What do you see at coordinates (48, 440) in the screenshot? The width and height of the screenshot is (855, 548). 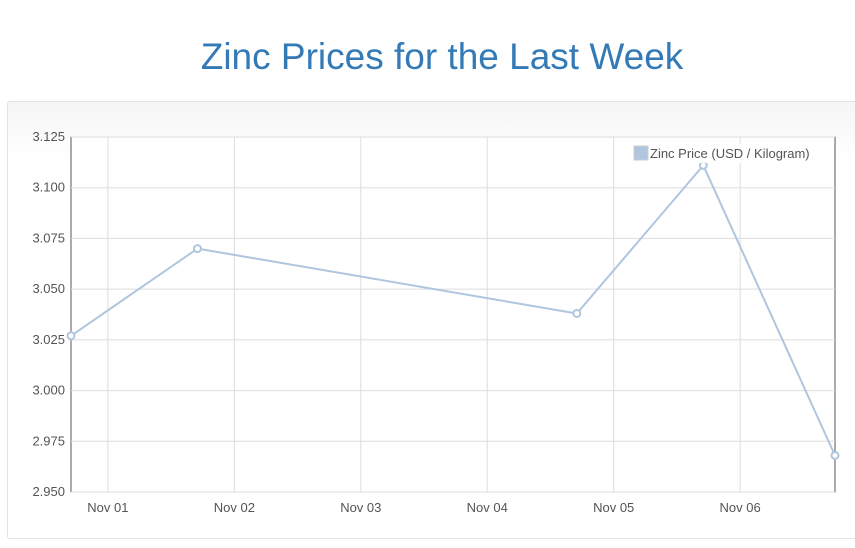 I see `y-tick-label: 2.975` at bounding box center [48, 440].